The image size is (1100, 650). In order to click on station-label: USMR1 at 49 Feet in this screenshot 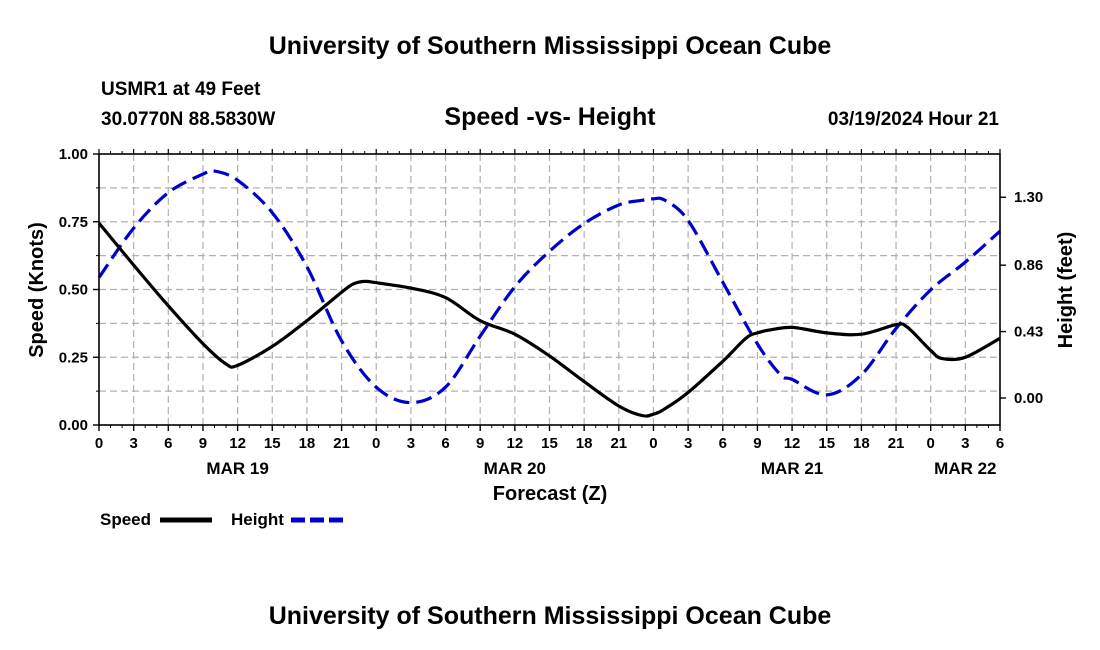, I will do `click(181, 89)`.